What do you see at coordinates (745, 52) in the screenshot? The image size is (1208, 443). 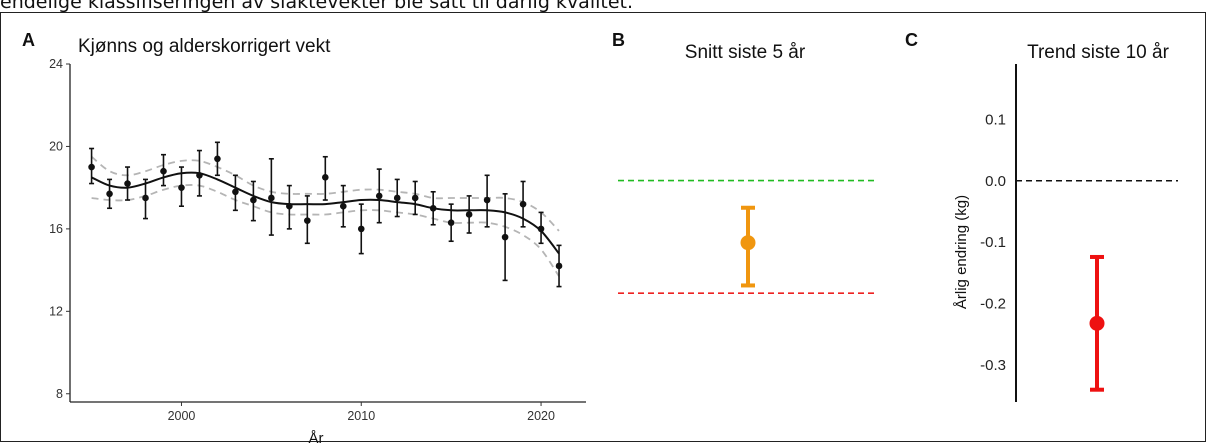 I see `panel-b-title: Snitt siste 5 år` at bounding box center [745, 52].